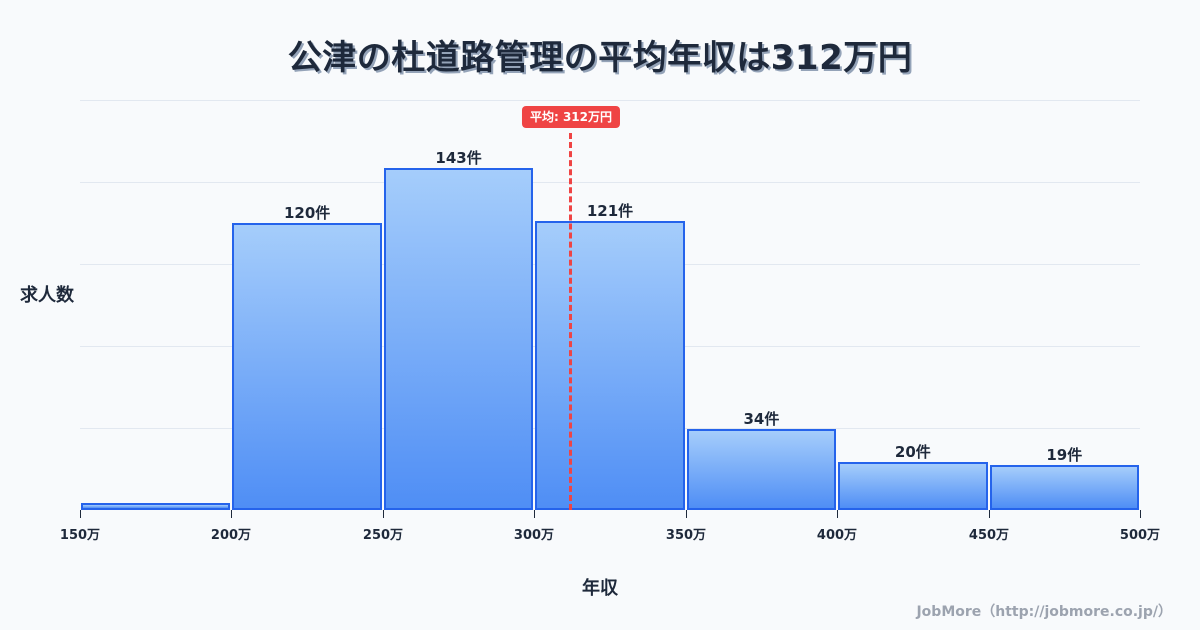  I want to click on mean-line, so click(570, 321).